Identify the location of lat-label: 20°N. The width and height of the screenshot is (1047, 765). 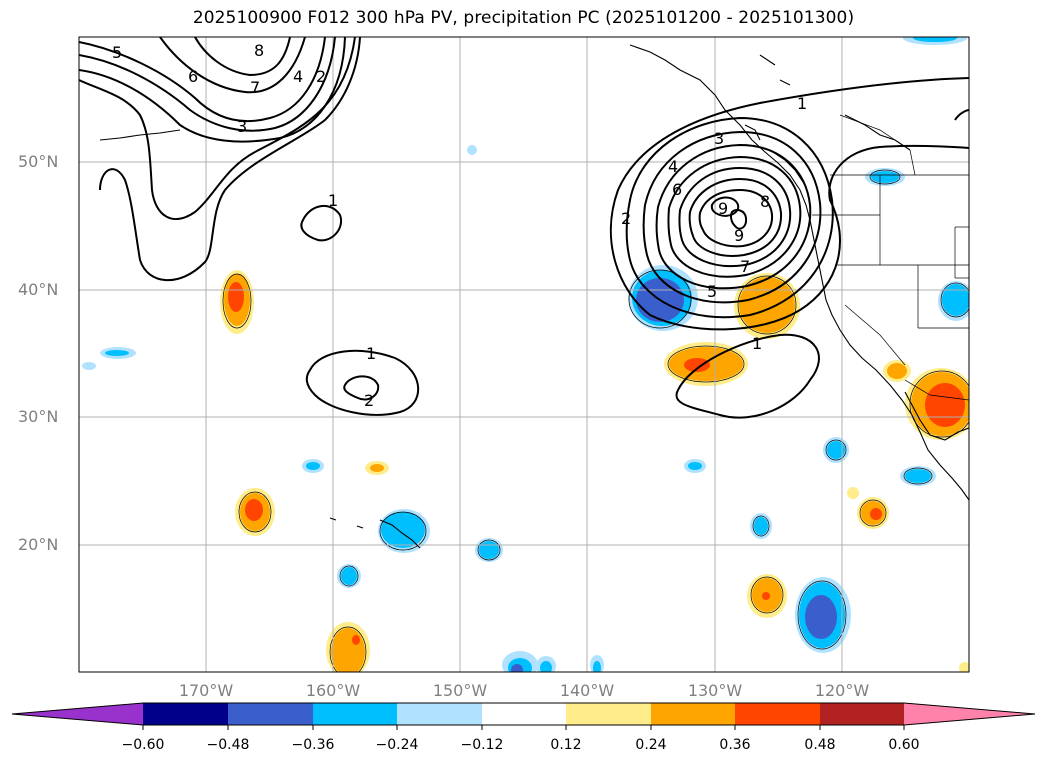
(38, 544).